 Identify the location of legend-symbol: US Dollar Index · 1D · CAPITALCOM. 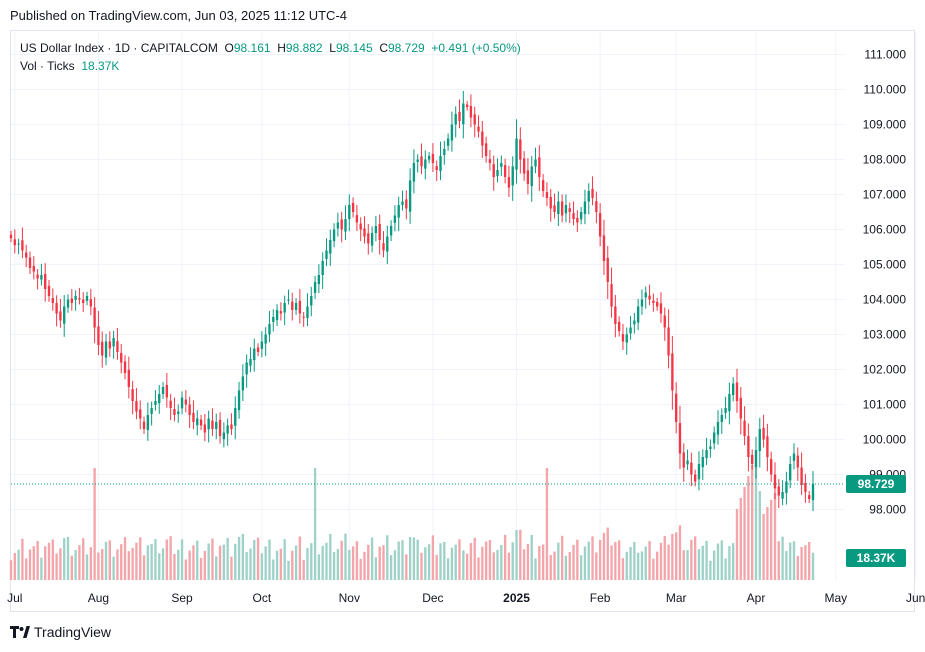
(119, 48).